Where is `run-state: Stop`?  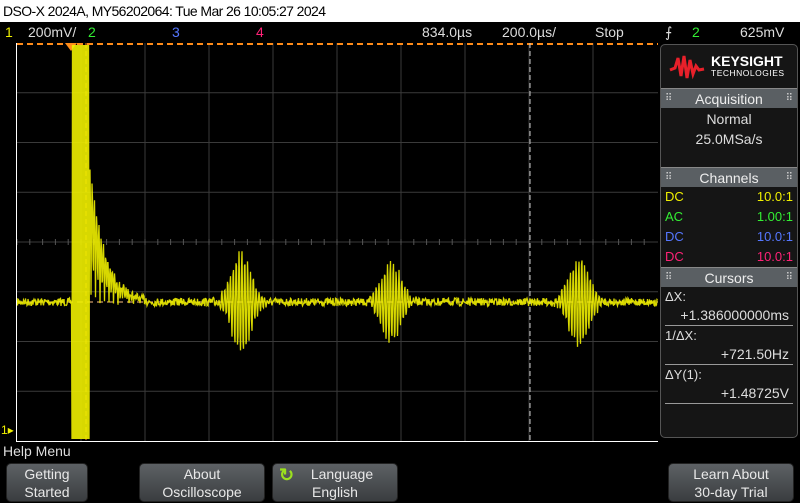 run-state: Stop is located at coordinates (609, 32).